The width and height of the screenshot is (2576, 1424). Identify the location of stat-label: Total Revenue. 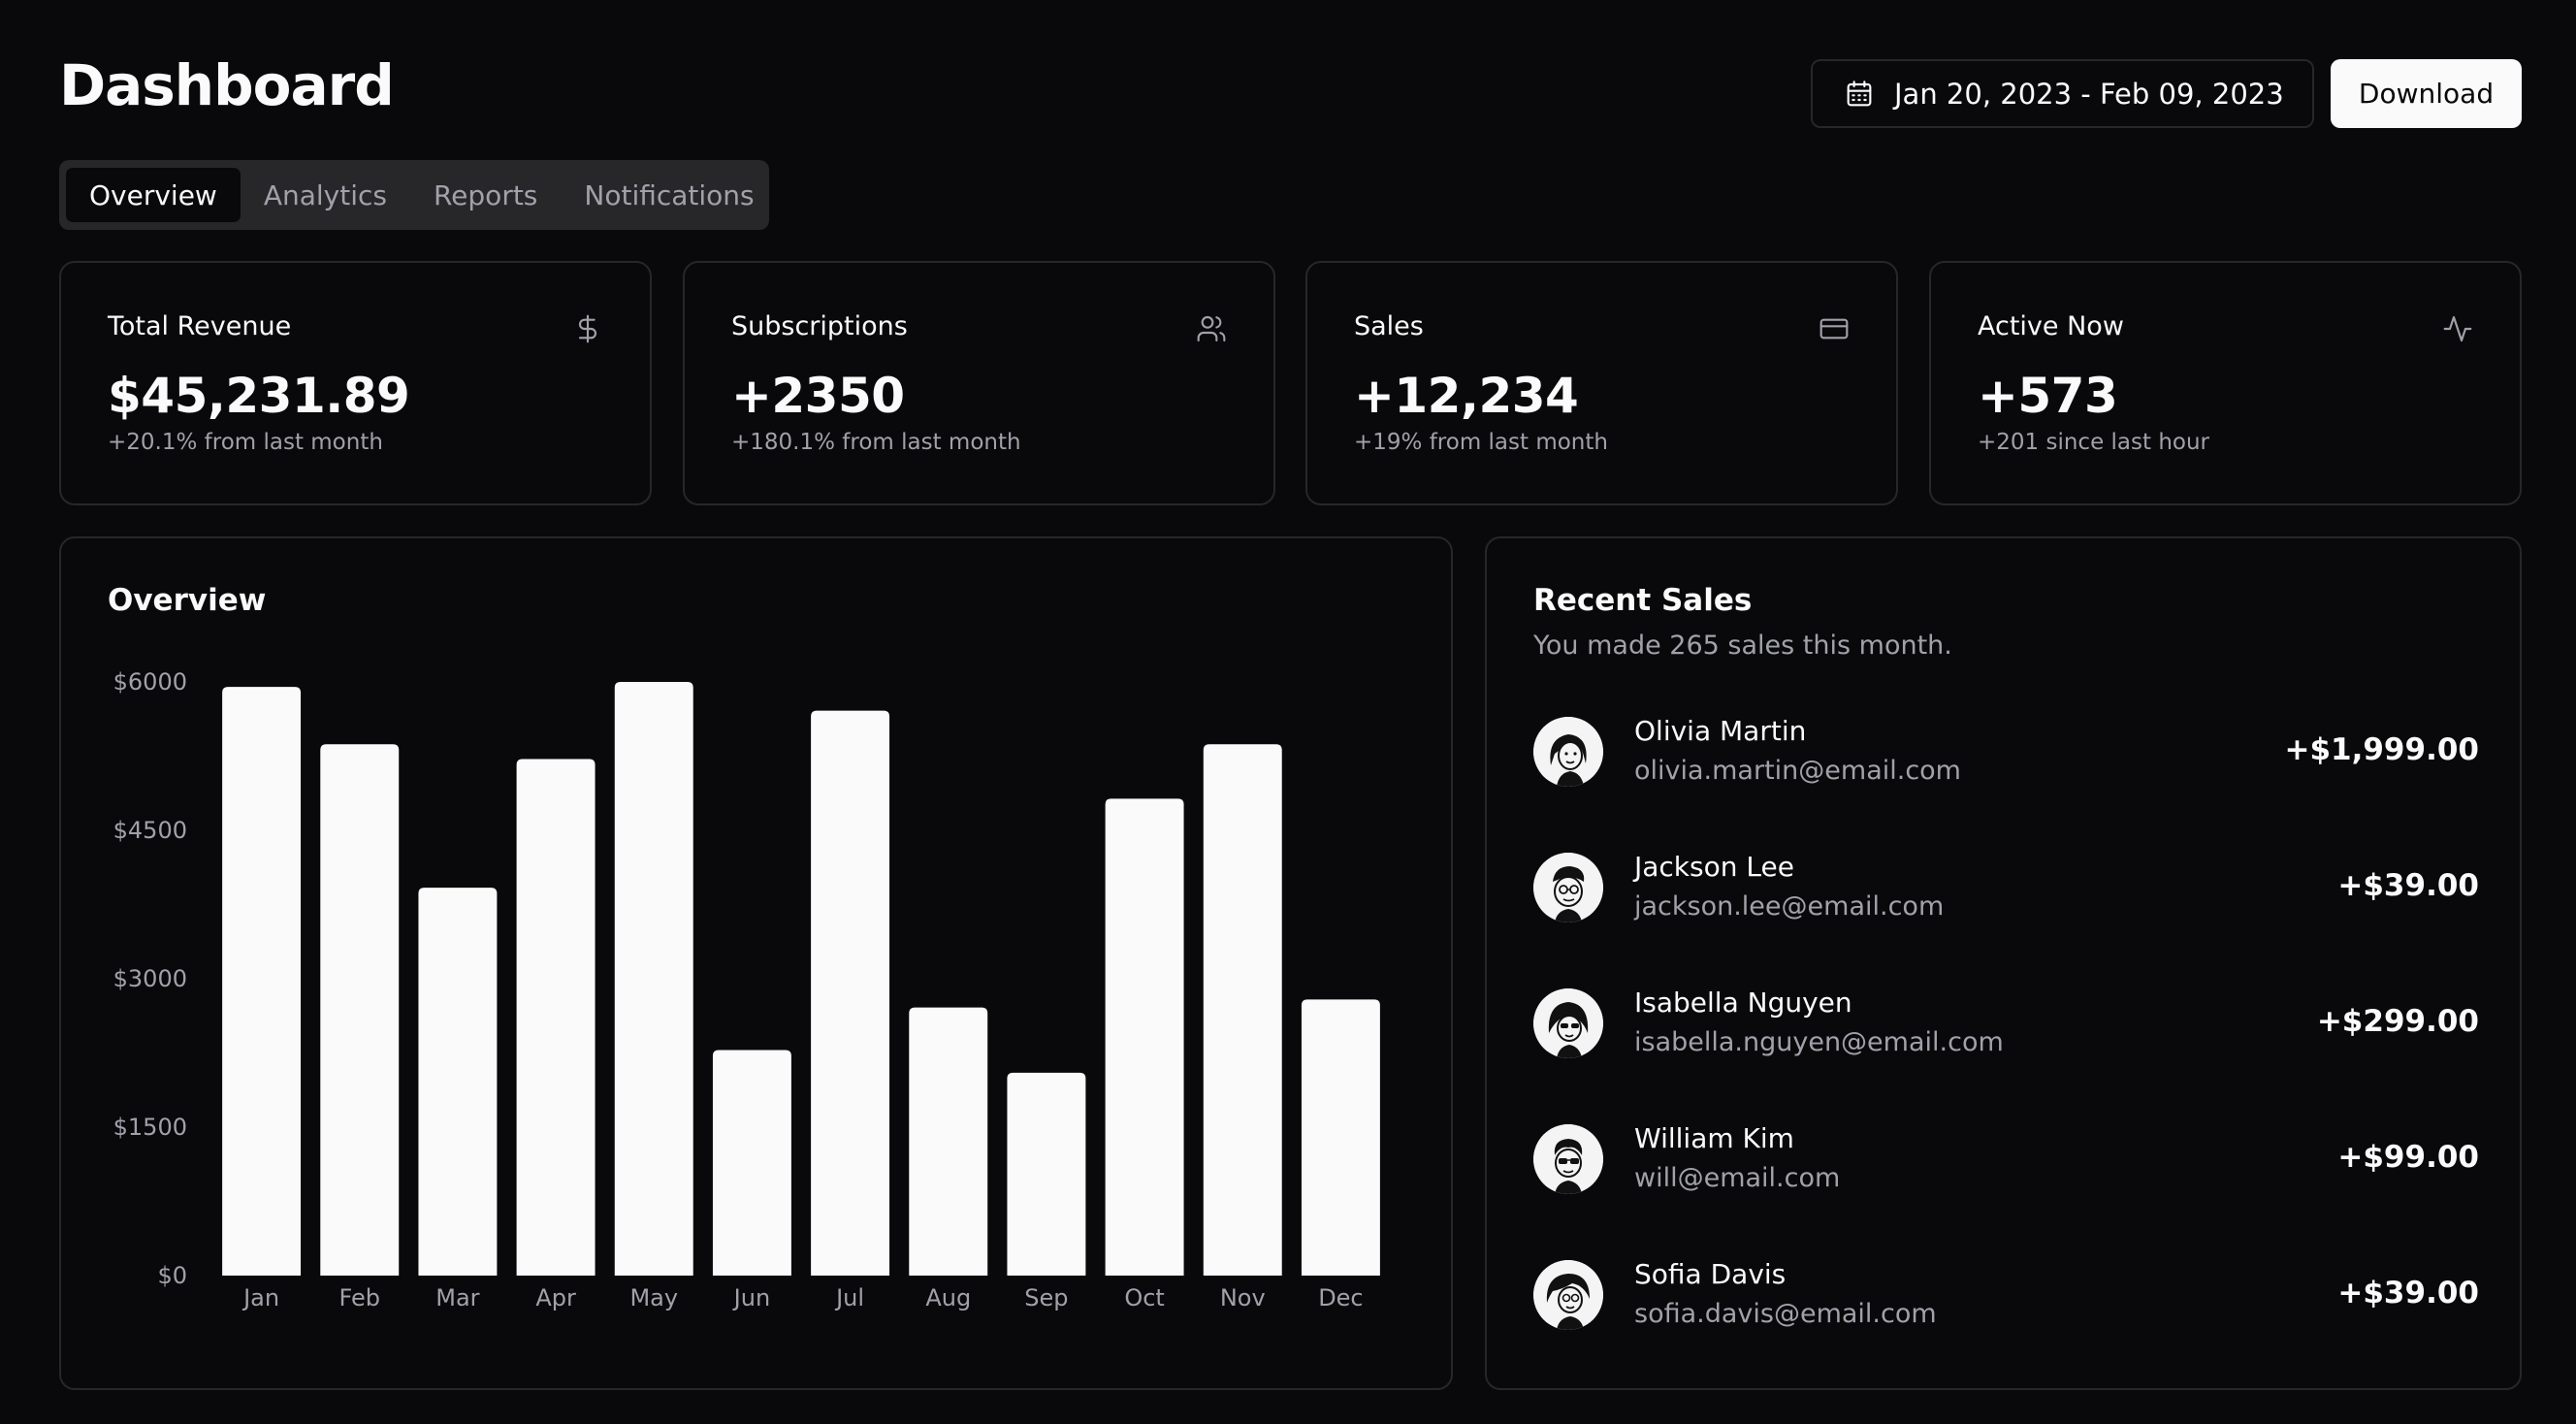
(200, 326).